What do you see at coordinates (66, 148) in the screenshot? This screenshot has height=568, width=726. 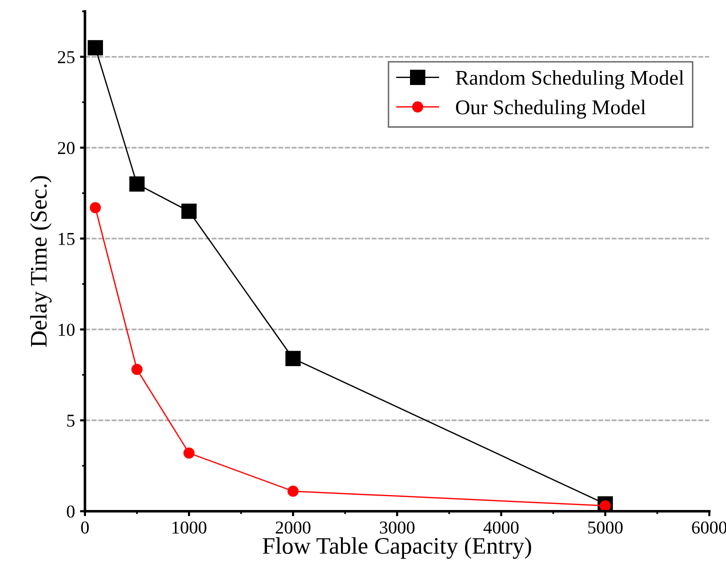 I see `y-tick-label: 20` at bounding box center [66, 148].